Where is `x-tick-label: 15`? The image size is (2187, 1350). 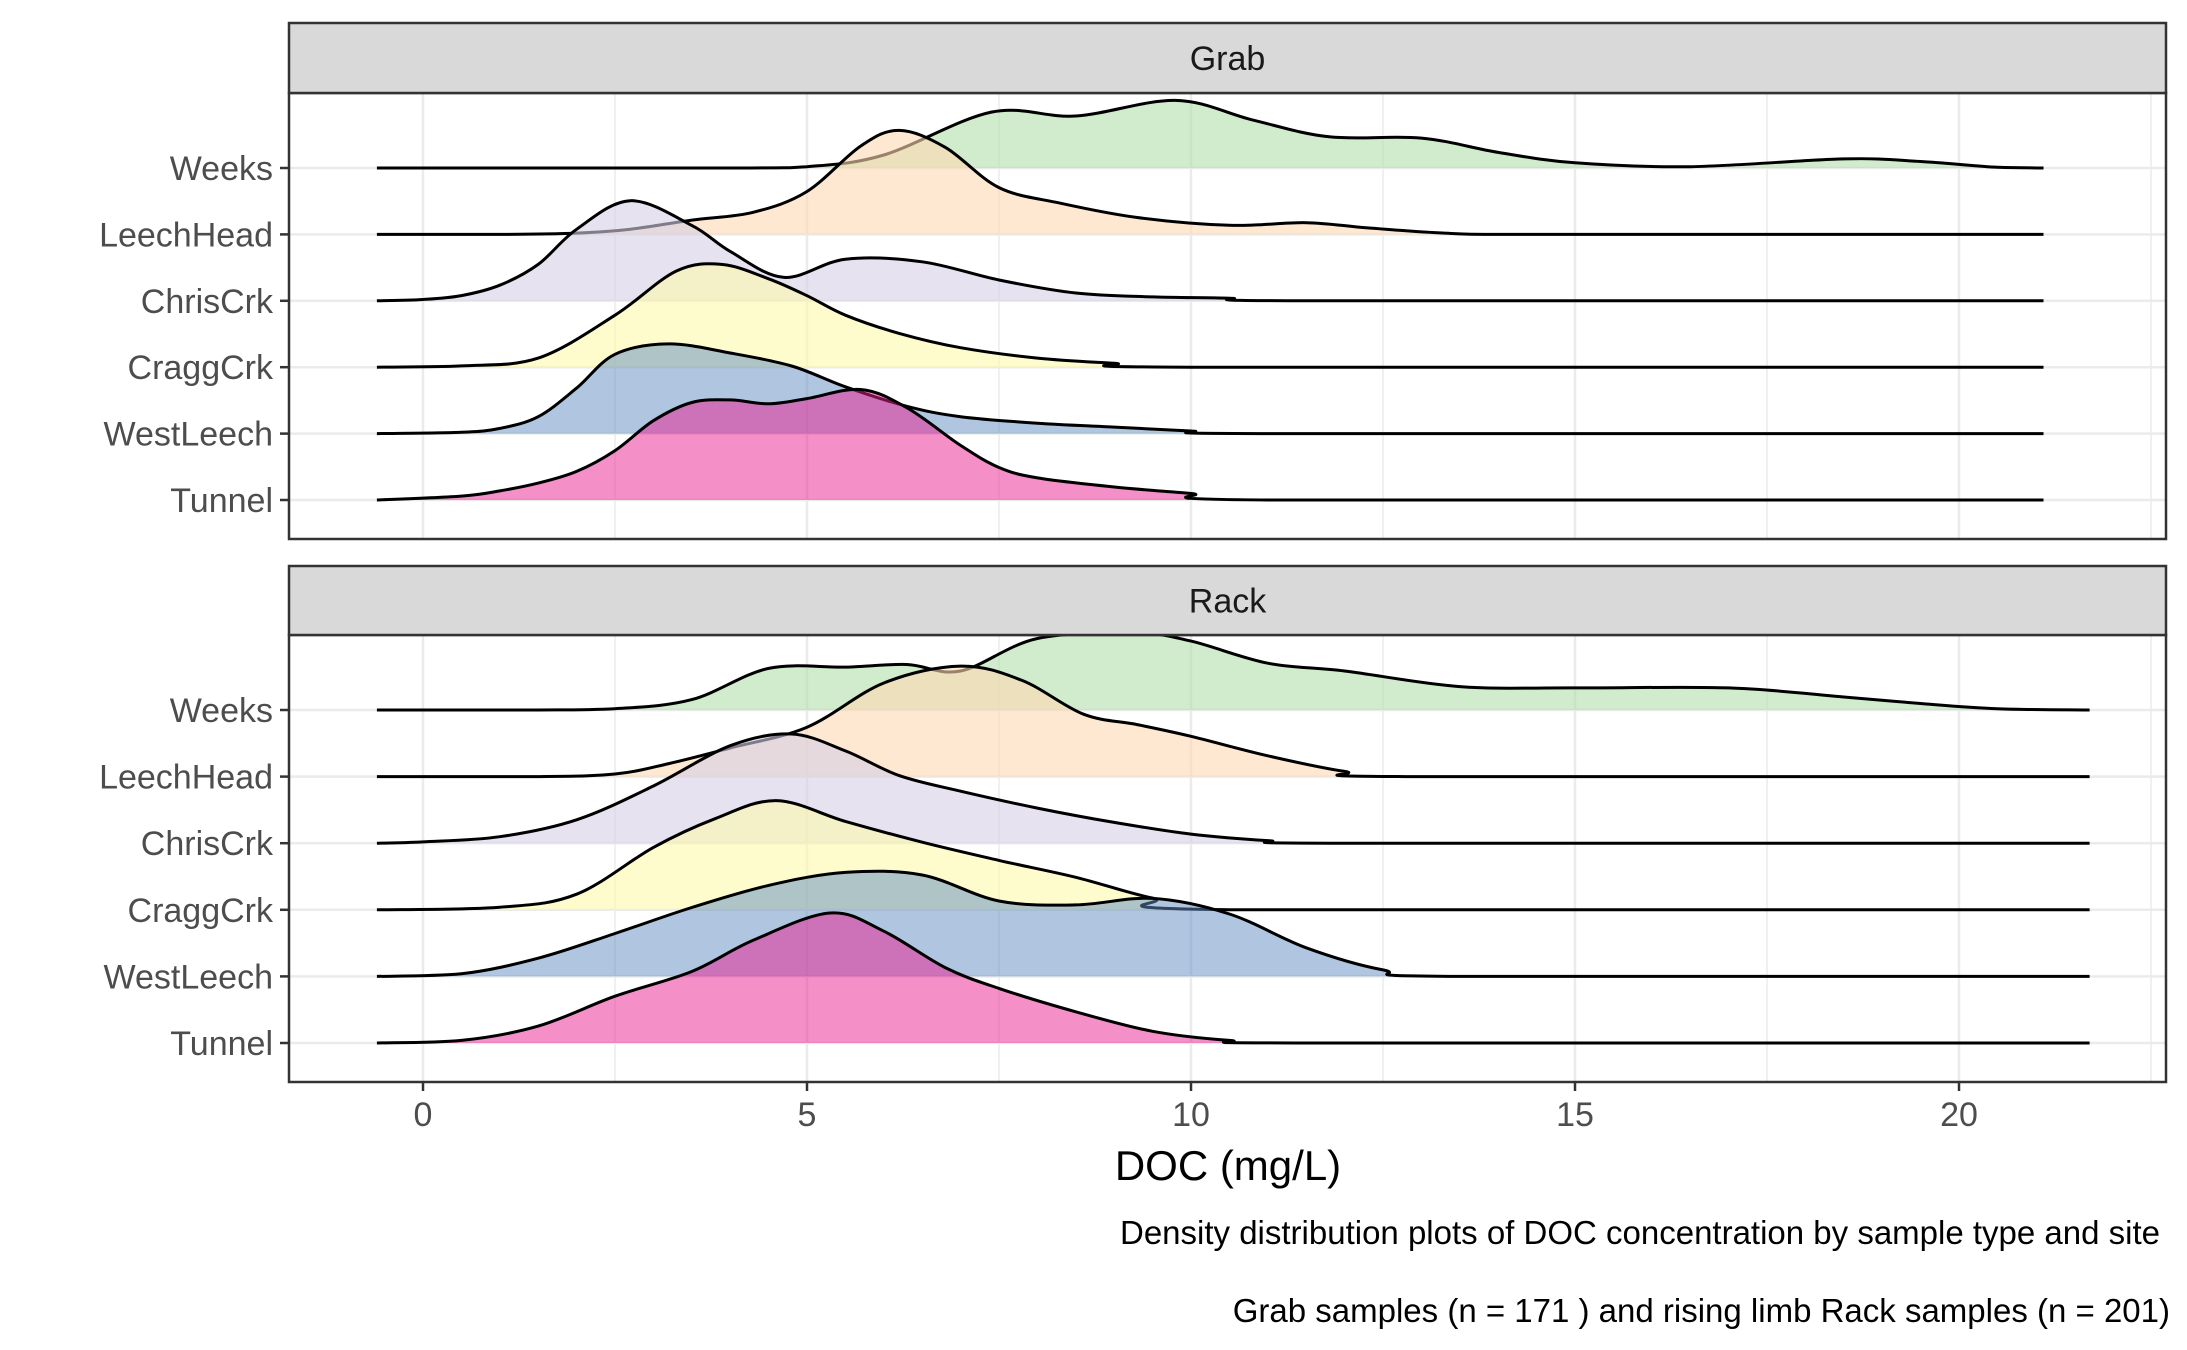 x-tick-label: 15 is located at coordinates (1575, 1115).